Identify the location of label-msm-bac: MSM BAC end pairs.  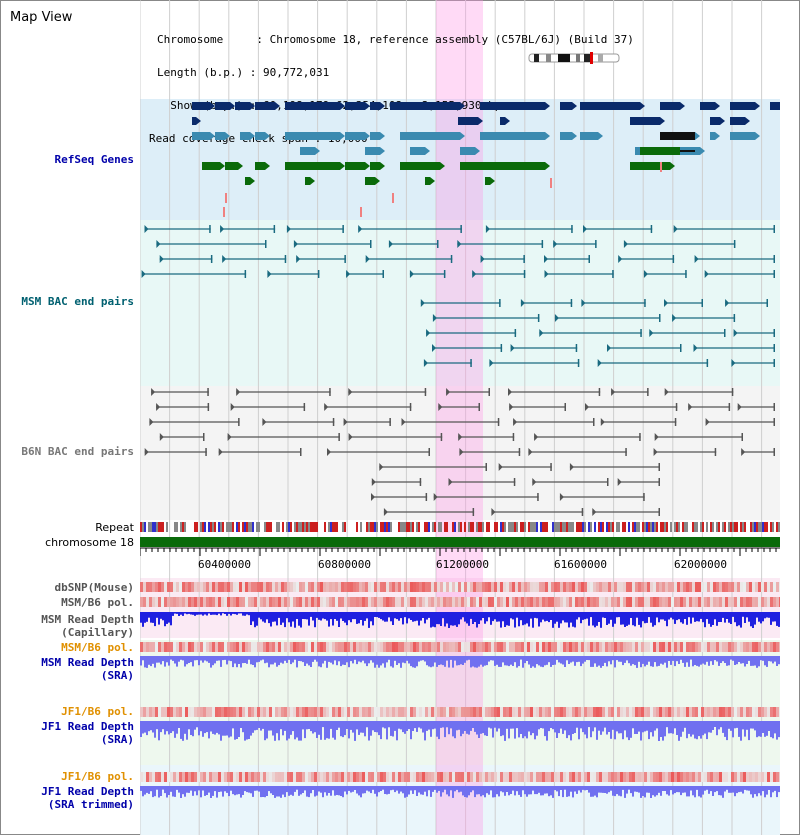
(77, 301).